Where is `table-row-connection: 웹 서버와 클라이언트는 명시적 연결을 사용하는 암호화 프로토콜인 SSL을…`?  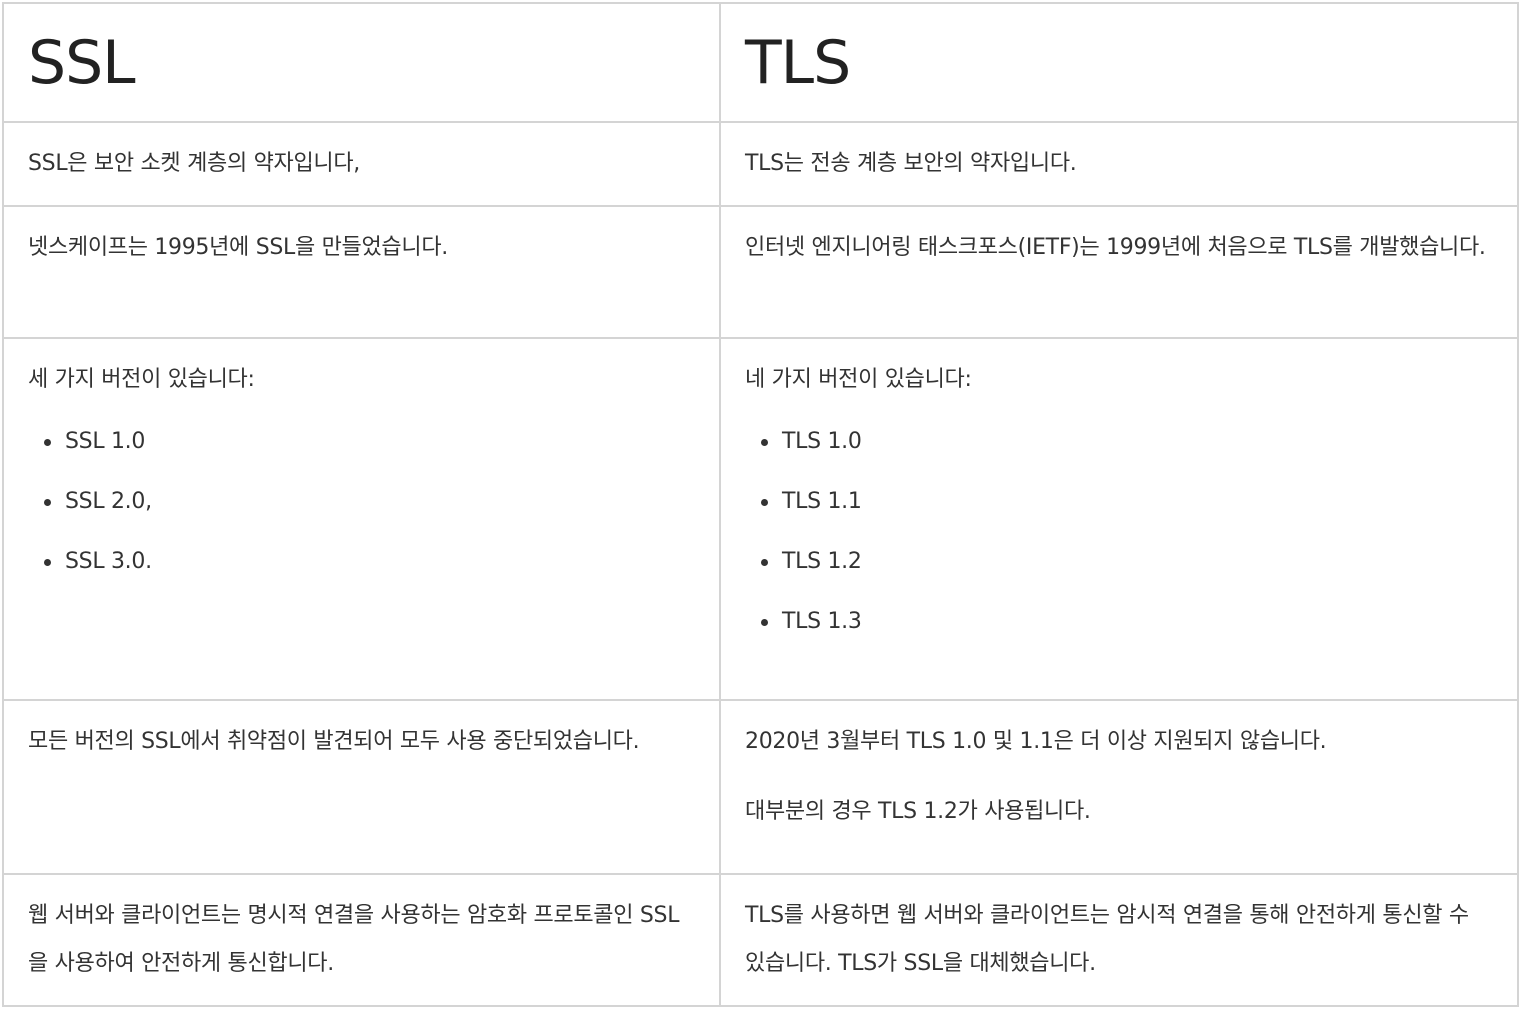 table-row-connection: 웹 서버와 클라이언트는 명시적 연결을 사용하는 암호화 프로토콜인 SSL을… is located at coordinates (760, 940).